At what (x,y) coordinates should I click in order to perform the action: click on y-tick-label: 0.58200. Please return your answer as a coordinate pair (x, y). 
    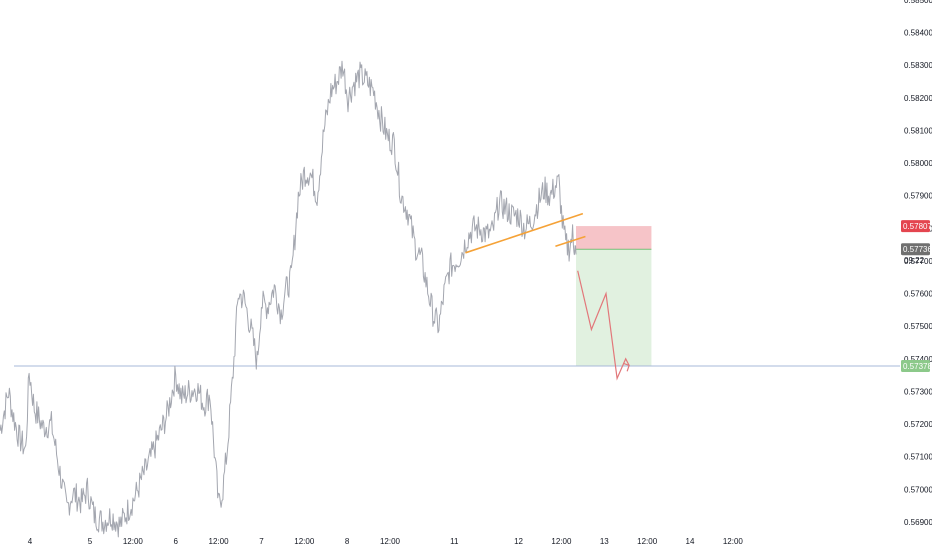
    Looking at the image, I should click on (918, 98).